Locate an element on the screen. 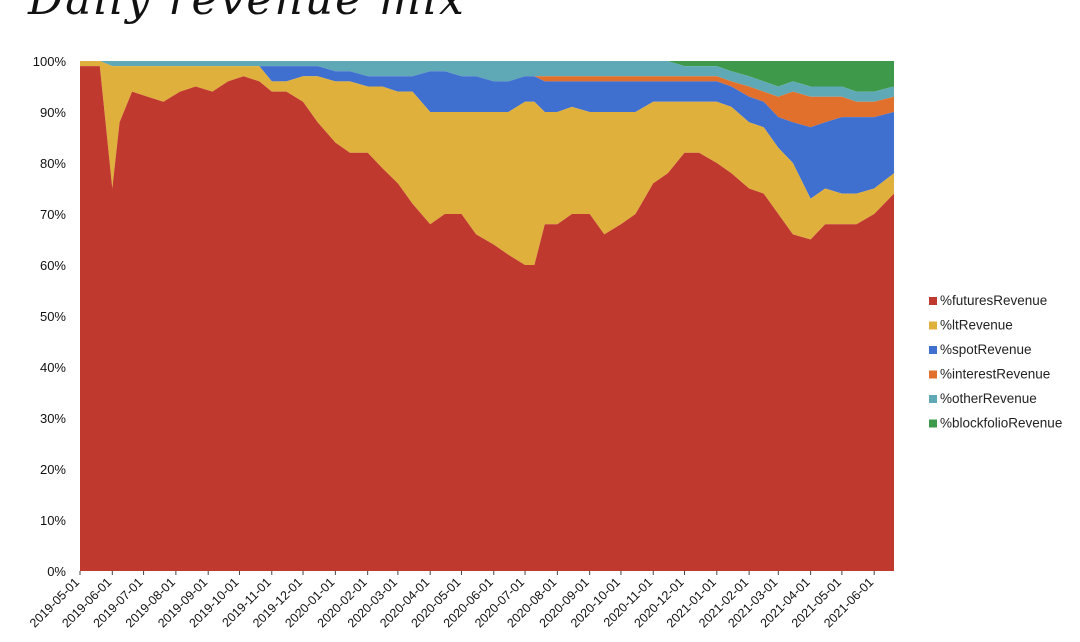  area-otherRevenue is located at coordinates (487, 81).